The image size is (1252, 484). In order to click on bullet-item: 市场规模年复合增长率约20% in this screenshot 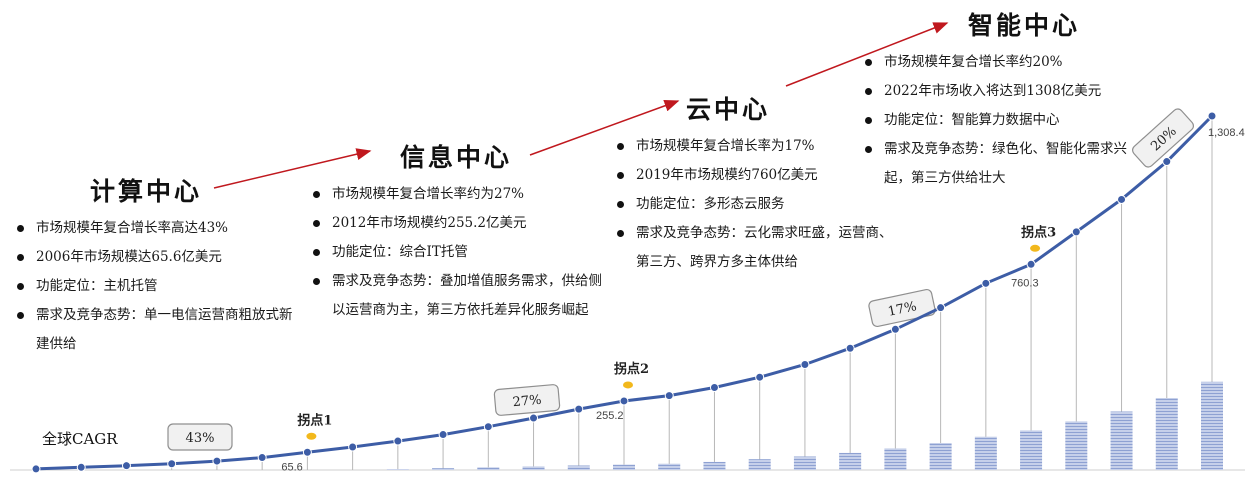, I will do `click(997, 62)`.